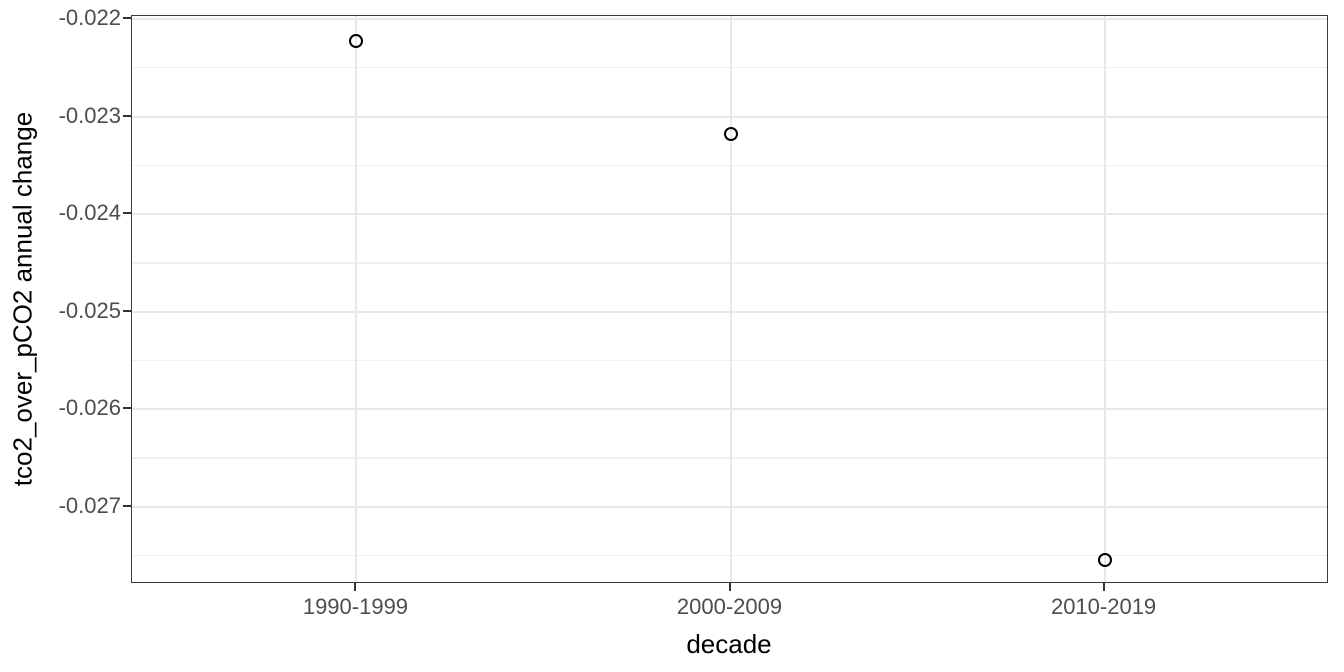 This screenshot has height=672, width=1344. Describe the element at coordinates (89, 213) in the screenshot. I see `y-tick-label: -0.024` at that location.